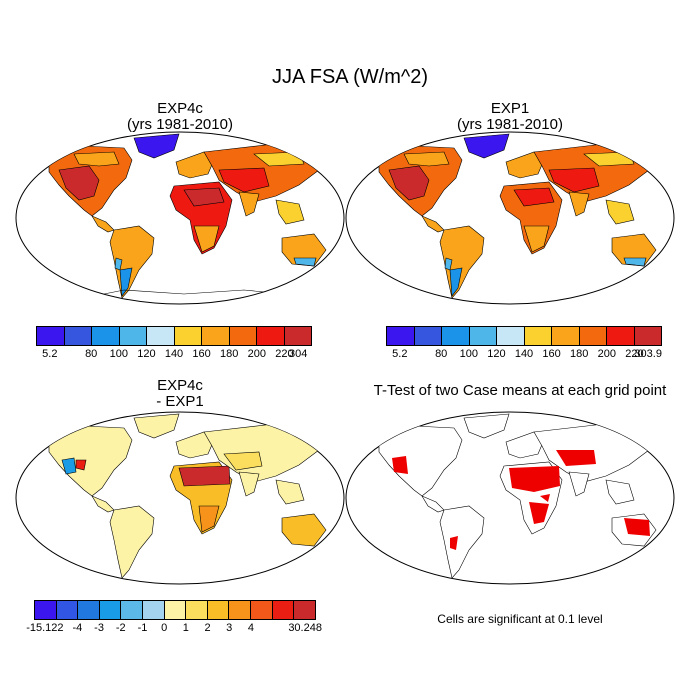  I want to click on colorbar-labels-exp1: 5.2 80 100 120 140 160 180 200 220 303.9, so click(524, 355).